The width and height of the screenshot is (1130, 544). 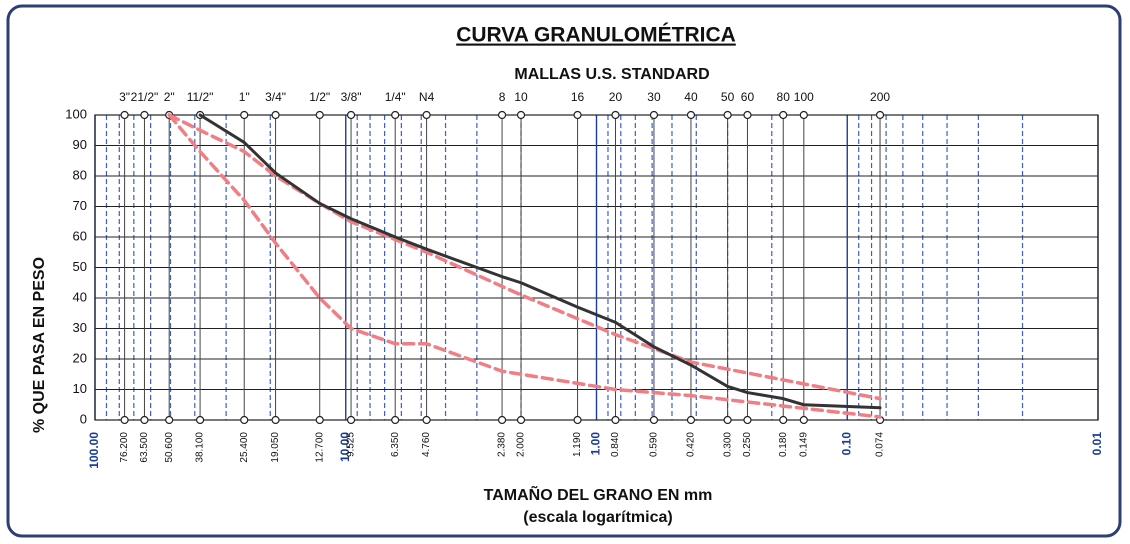 I want to click on sieve-name: 3", so click(x=124, y=97).